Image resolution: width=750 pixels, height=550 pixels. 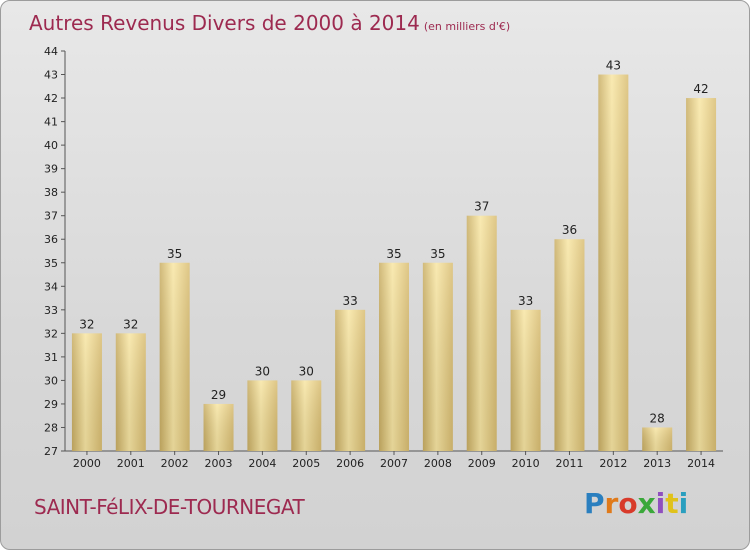 What do you see at coordinates (51, 169) in the screenshot?
I see `y-tick-label: 39` at bounding box center [51, 169].